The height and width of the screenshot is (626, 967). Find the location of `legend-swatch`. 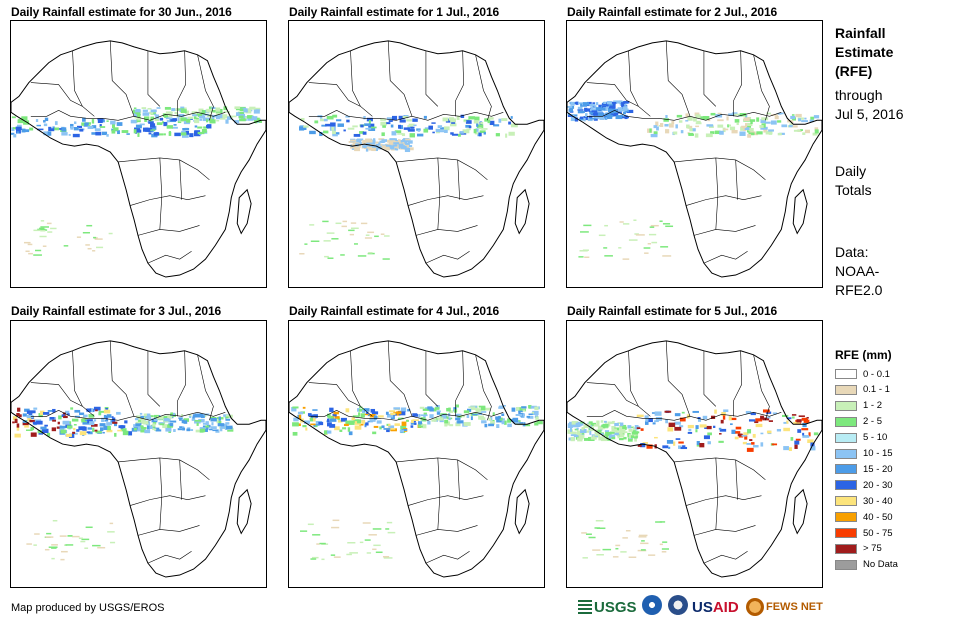

legend-swatch is located at coordinates (846, 405).